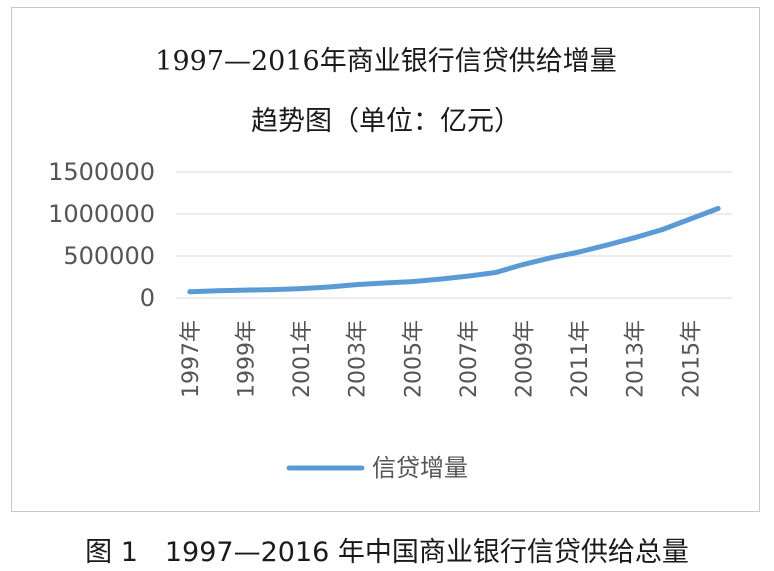 Image resolution: width=774 pixels, height=571 pixels. I want to click on x-tick-label: 2001年, so click(302, 359).